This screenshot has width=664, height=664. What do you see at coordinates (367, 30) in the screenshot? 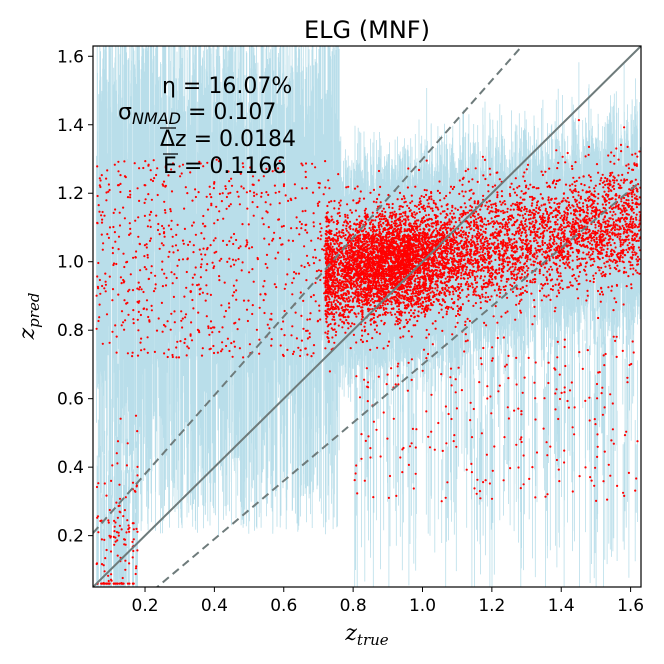
I see `chart-title: ELG (MNF)` at bounding box center [367, 30].